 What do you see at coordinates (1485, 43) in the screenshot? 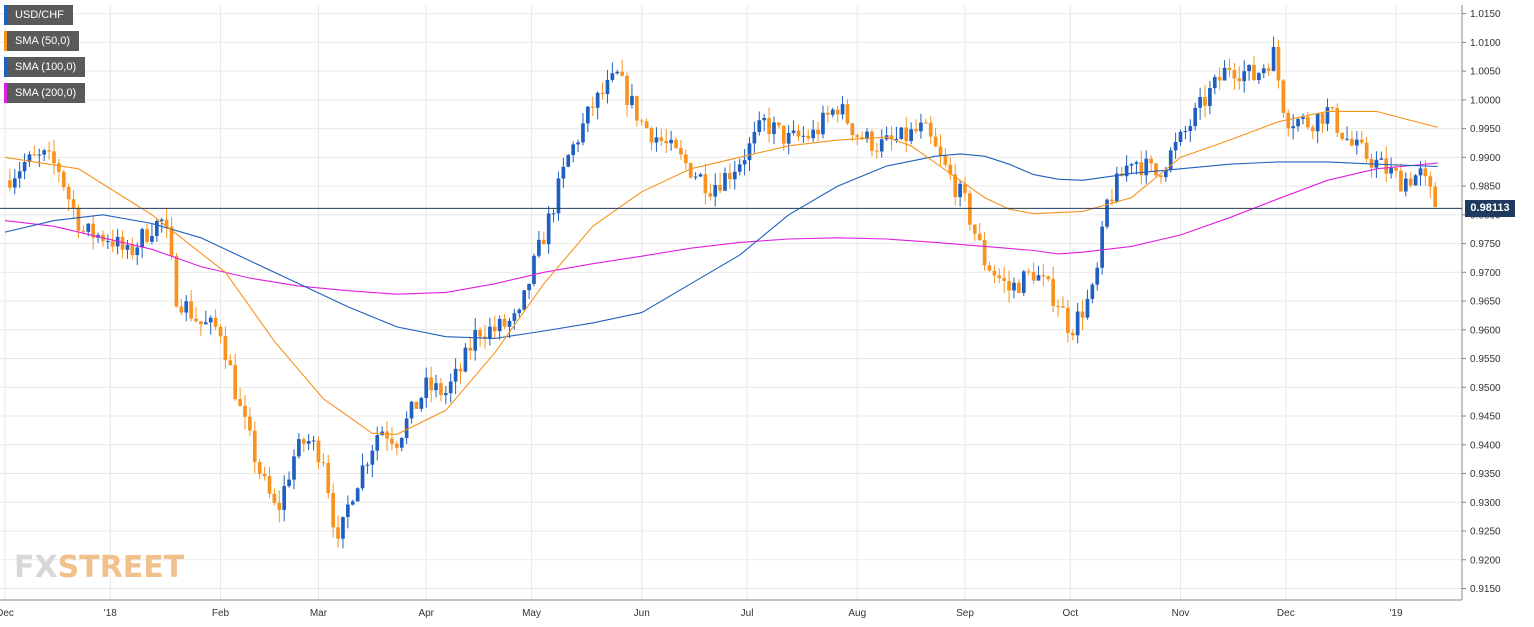
I see `y-tick-label: 1.0100` at bounding box center [1485, 43].